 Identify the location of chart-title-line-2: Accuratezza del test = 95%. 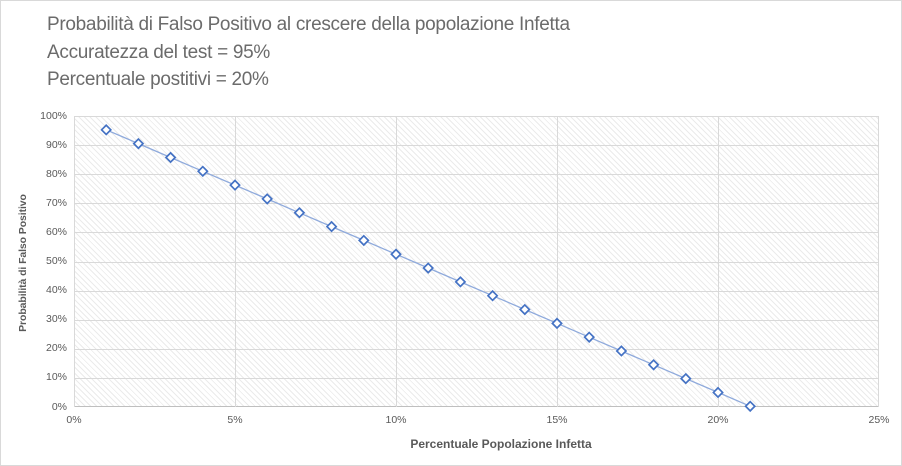
(158, 52).